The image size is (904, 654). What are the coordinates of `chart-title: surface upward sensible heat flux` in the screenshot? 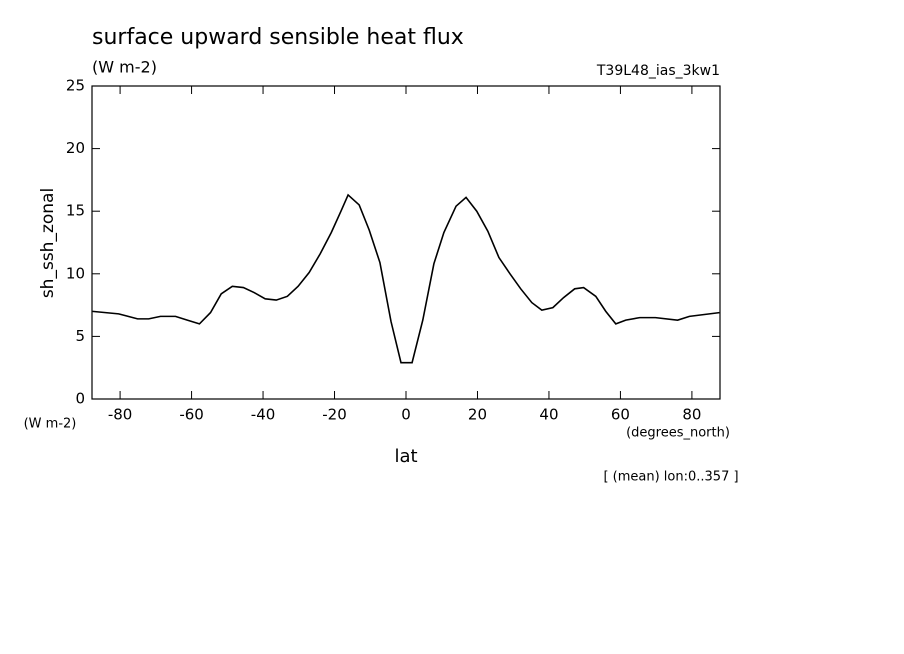 It's located at (278, 37).